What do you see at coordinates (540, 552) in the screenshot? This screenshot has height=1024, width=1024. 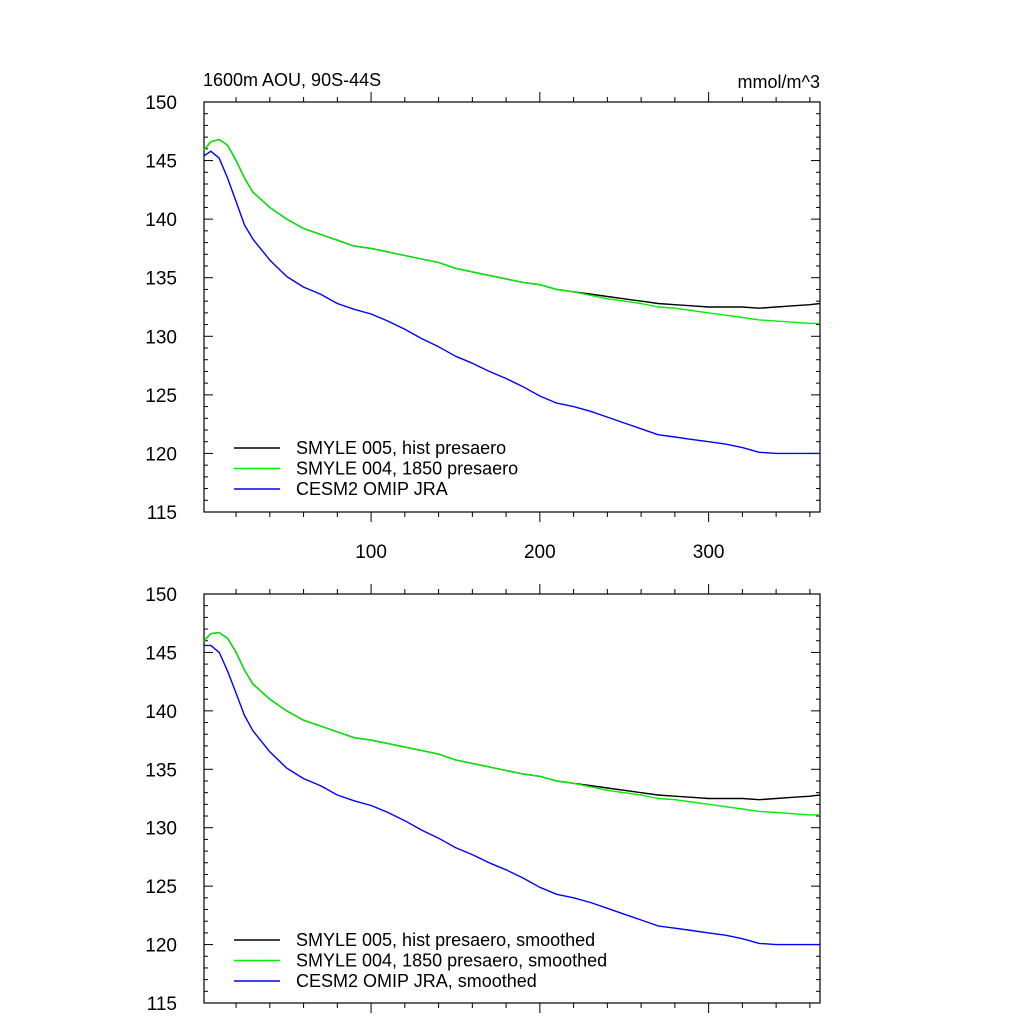 I see `x-tick-label: 200` at bounding box center [540, 552].